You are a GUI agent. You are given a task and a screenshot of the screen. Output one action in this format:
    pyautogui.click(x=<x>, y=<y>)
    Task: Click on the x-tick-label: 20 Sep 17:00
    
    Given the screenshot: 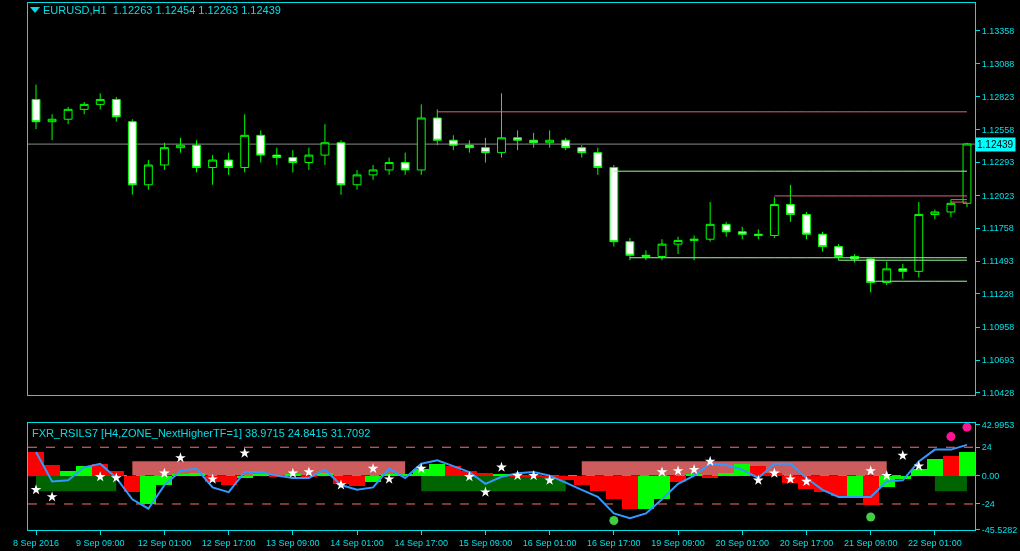 What is the action you would take?
    pyautogui.click(x=806, y=542)
    